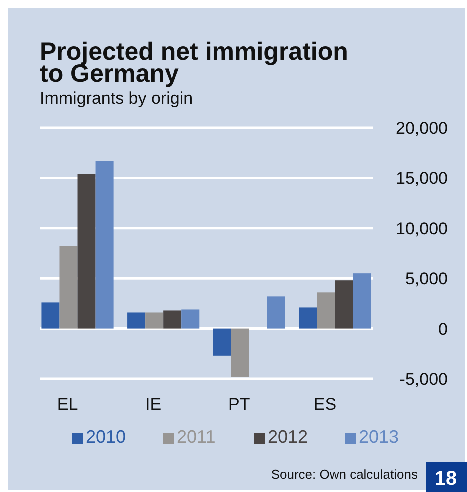 The height and width of the screenshot is (492, 467). Describe the element at coordinates (446, 479) in the screenshot. I see `text: 18` at that location.